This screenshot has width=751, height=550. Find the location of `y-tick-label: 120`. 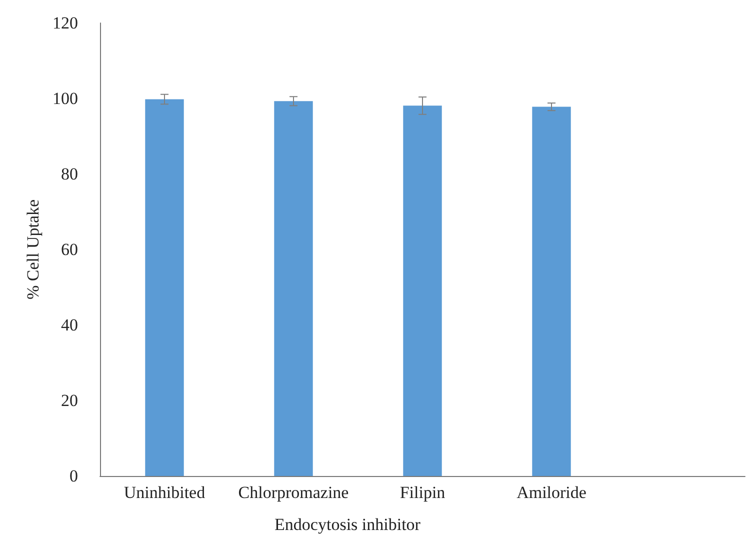

y-tick-label: 120 is located at coordinates (65, 23).